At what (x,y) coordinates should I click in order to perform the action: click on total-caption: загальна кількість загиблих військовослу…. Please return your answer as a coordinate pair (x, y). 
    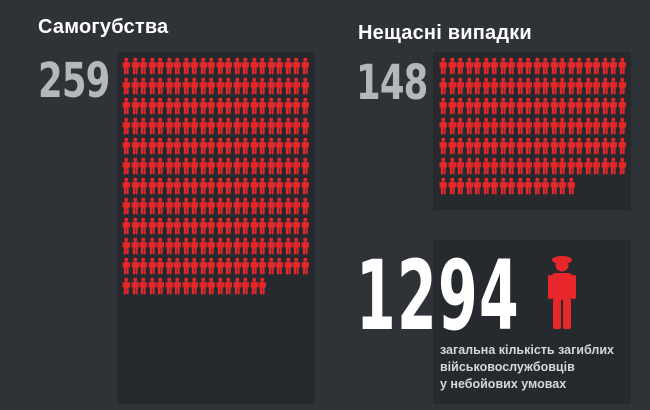
    Looking at the image, I should click on (540, 367).